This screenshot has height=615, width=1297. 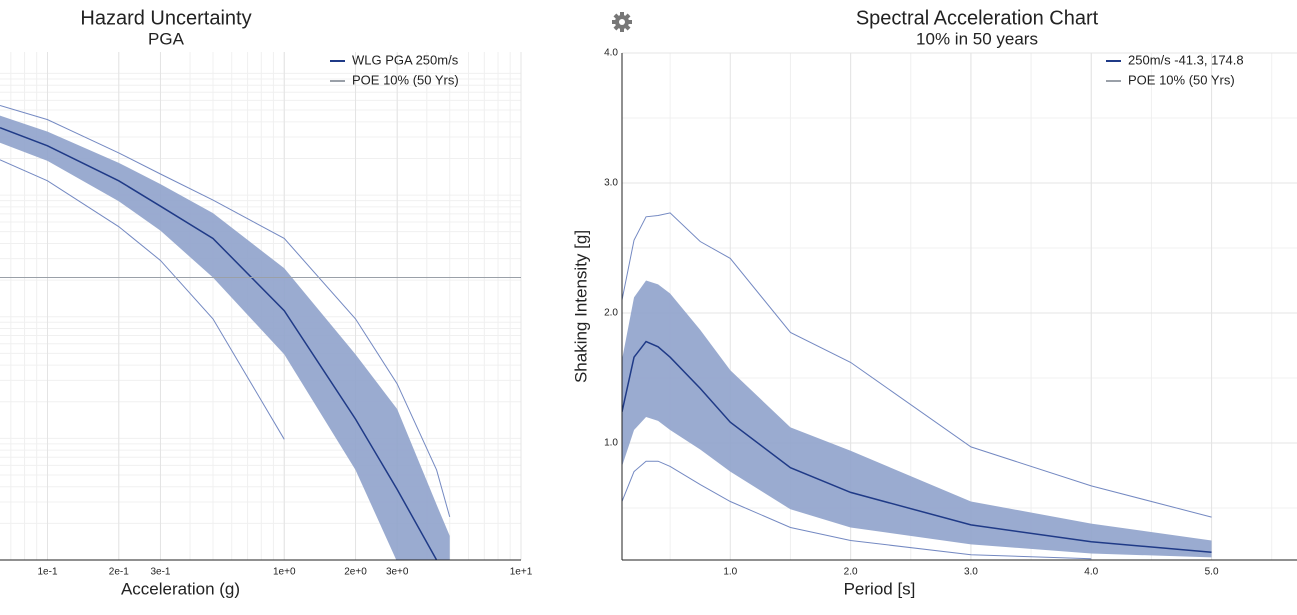 What do you see at coordinates (851, 572) in the screenshot?
I see `x-tick-label: 2.0` at bounding box center [851, 572].